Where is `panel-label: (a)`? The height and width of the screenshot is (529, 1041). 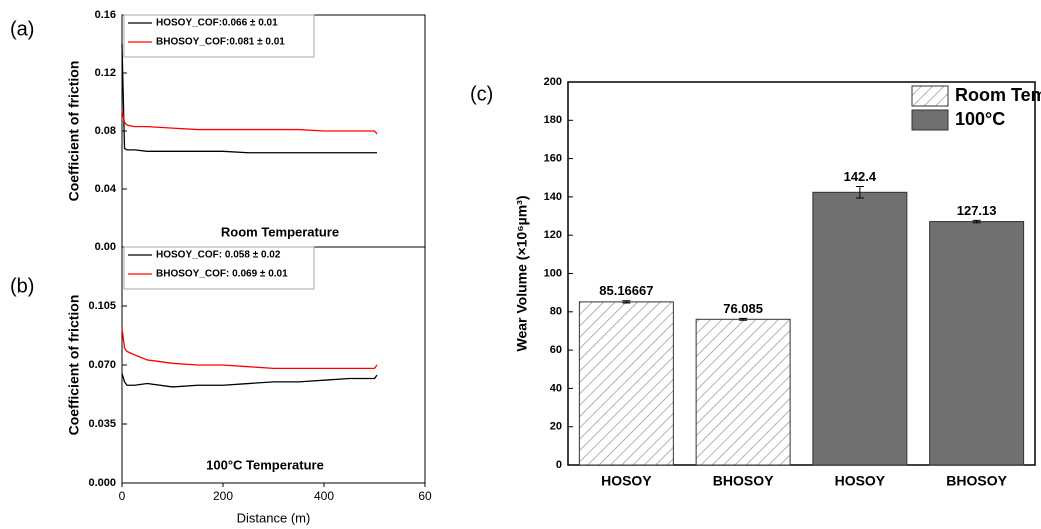
panel-label: (a) is located at coordinates (22, 29).